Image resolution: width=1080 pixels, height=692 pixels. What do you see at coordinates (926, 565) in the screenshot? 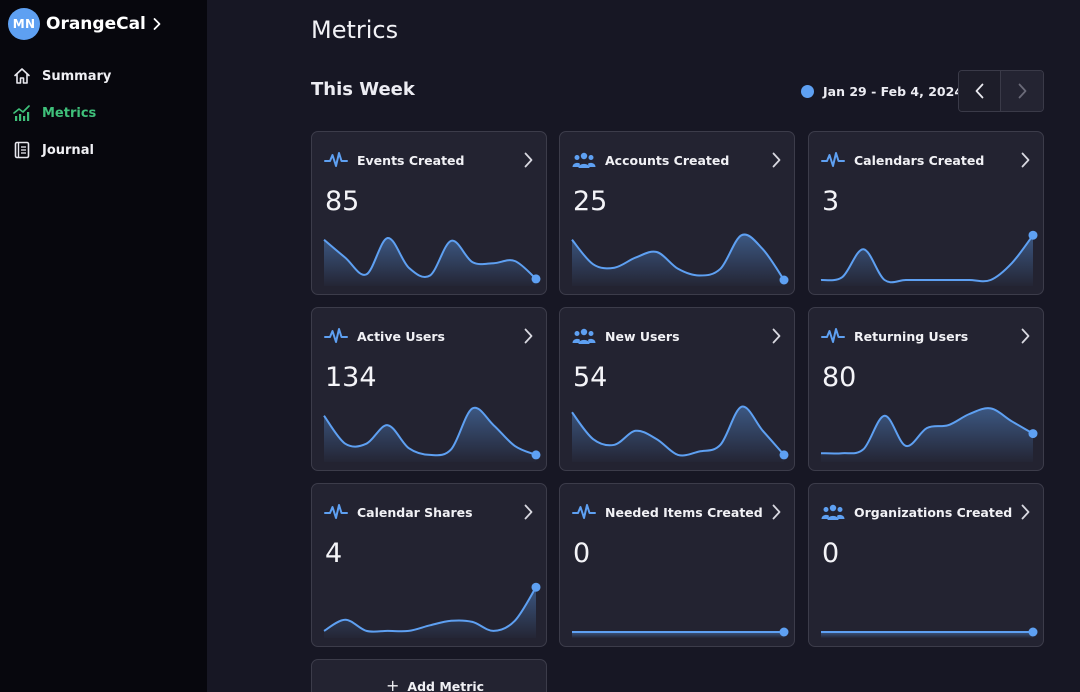
I see `metric-card-organizations-created: Organizations Created 0` at bounding box center [926, 565].